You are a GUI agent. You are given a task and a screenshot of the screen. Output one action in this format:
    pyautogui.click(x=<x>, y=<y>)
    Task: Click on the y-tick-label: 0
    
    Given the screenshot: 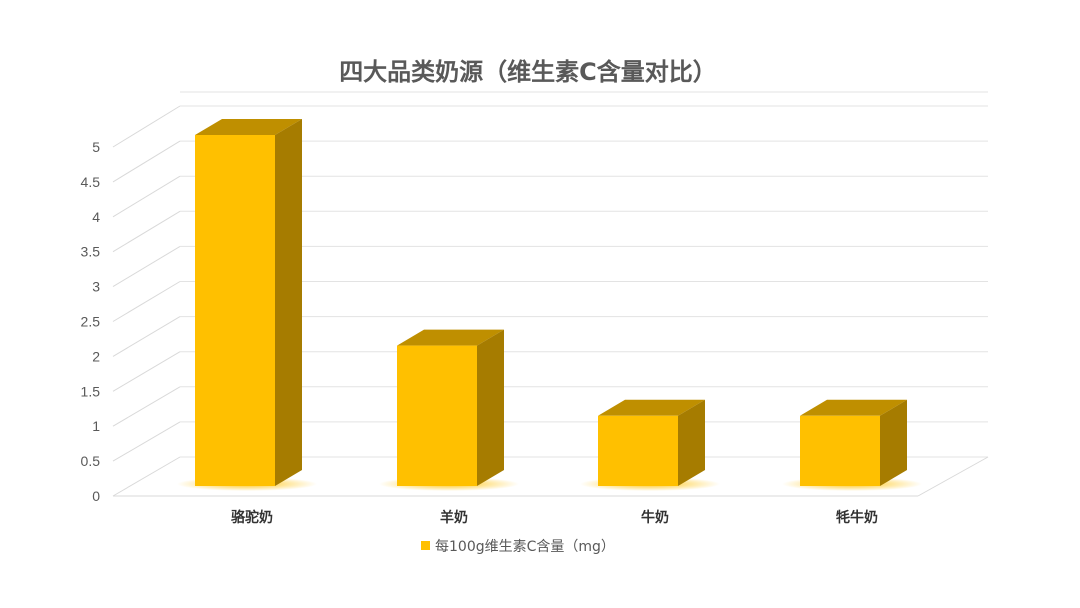 What is the action you would take?
    pyautogui.click(x=96, y=496)
    